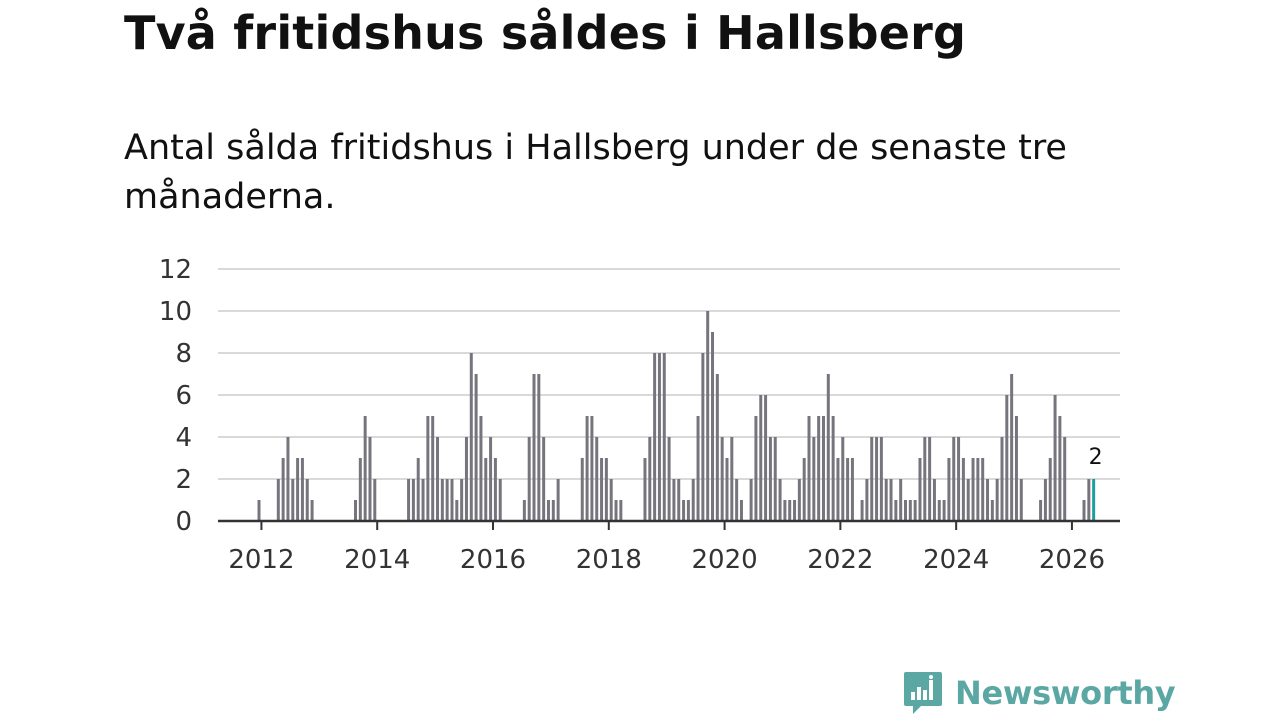  Describe the element at coordinates (1094, 500) in the screenshot. I see `bar-latest` at that location.